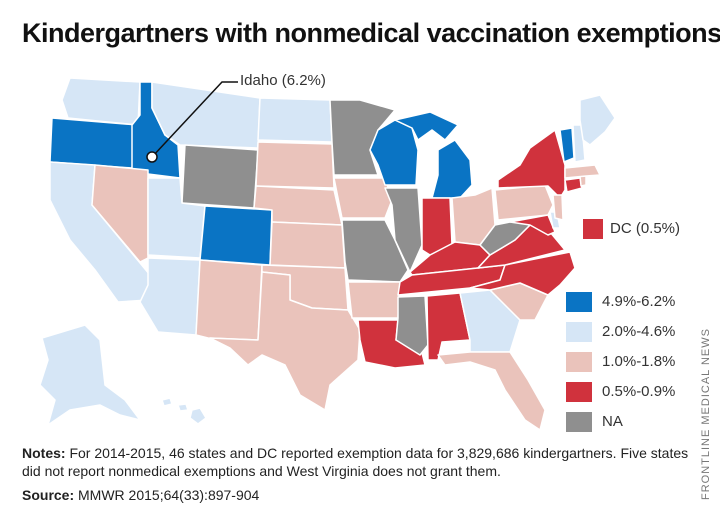  What do you see at coordinates (44, 453) in the screenshot?
I see `notes-heading: Notes:` at bounding box center [44, 453].